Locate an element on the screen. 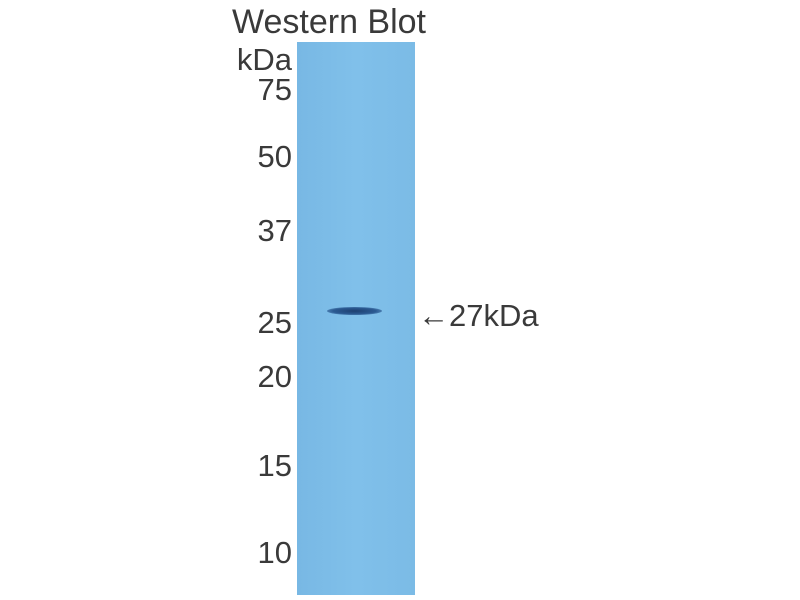 This screenshot has width=800, height=600. band-annotation: ←27kDa is located at coordinates (478, 316).